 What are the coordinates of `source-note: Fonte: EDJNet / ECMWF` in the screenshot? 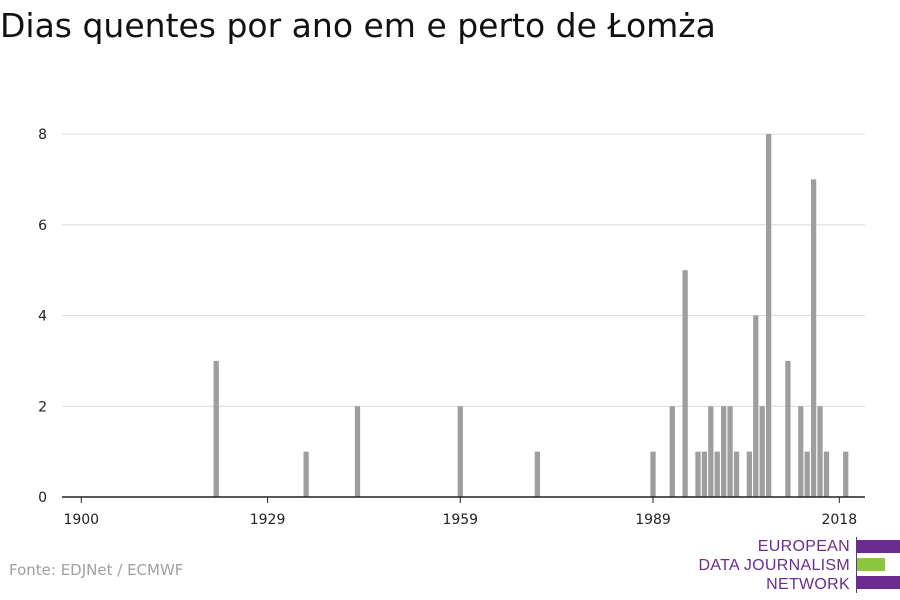 It's located at (96, 570).